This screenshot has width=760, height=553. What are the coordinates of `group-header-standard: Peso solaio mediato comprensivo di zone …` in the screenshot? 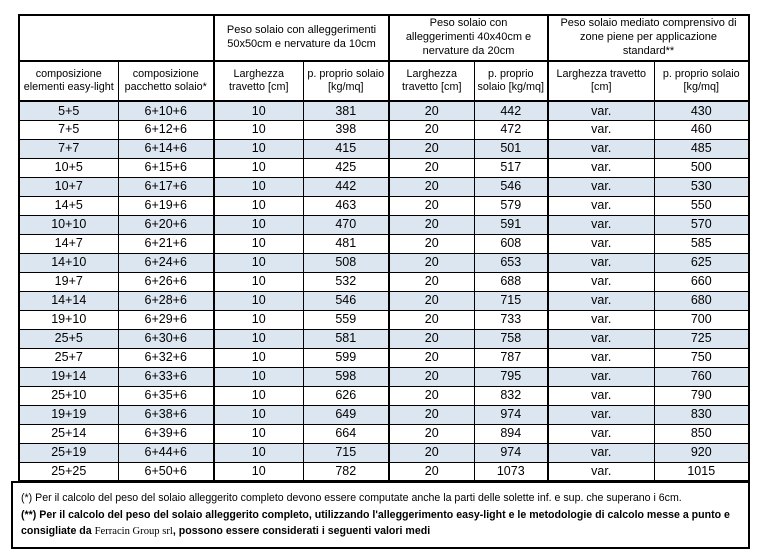 It's located at (648, 38).